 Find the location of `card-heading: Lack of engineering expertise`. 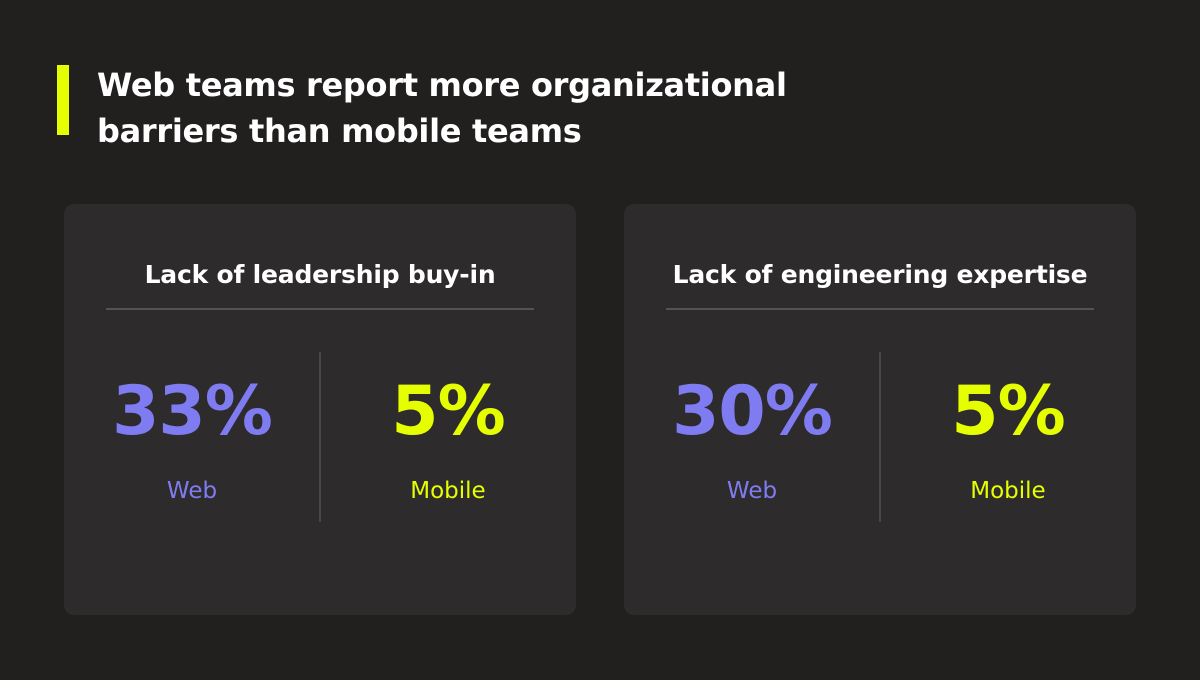

card-heading: Lack of engineering expertise is located at coordinates (880, 274).